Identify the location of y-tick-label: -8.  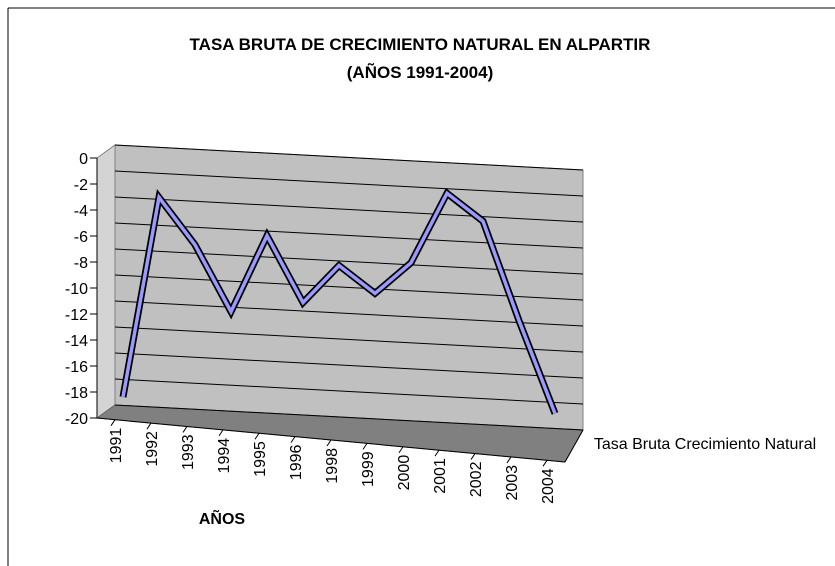
(81, 263).